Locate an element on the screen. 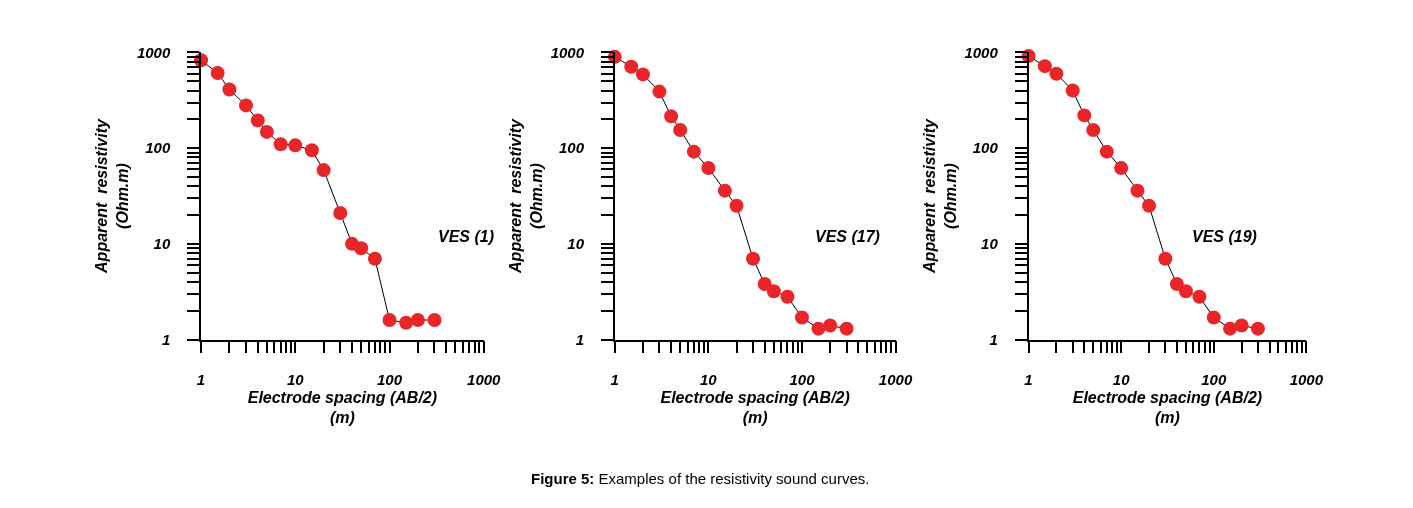  annotation: VES (1) is located at coordinates (466, 236).